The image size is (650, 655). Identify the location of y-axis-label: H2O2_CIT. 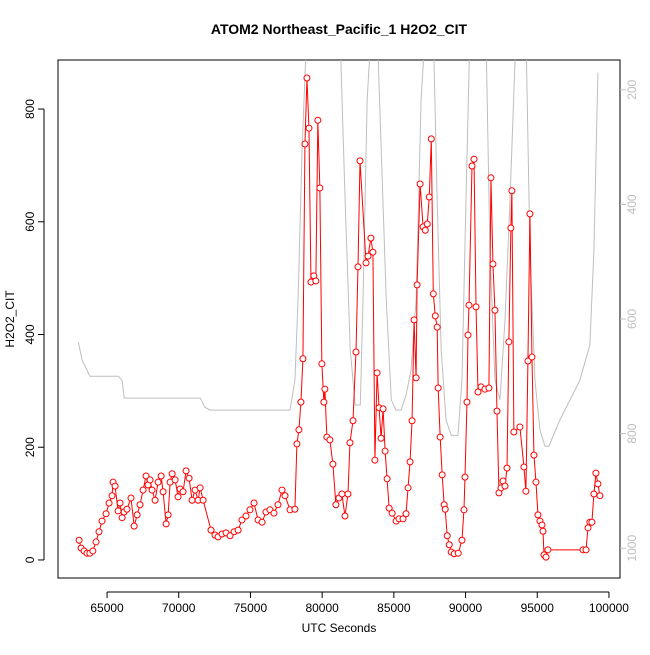
(10, 319).